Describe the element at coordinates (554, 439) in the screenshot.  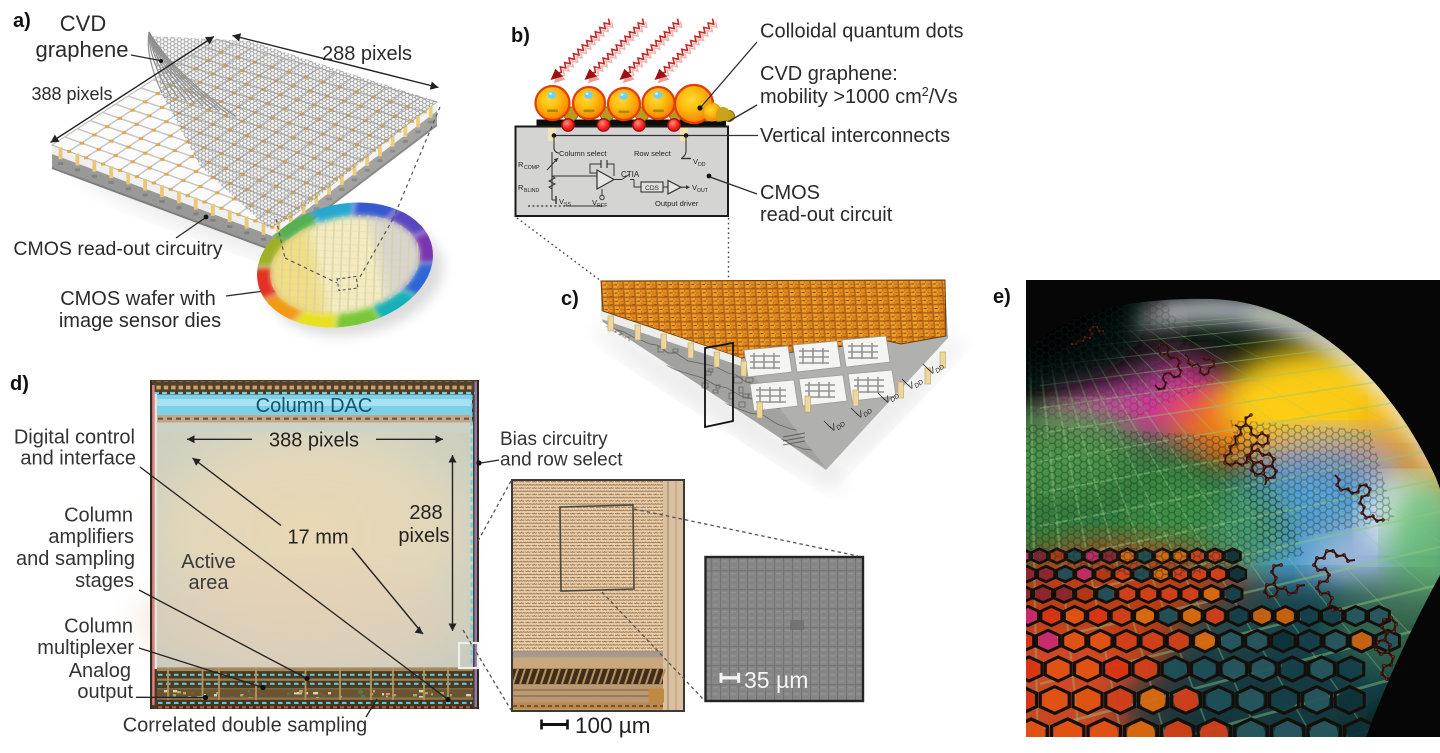
I see `svg-text: Bias circuitry` at that location.